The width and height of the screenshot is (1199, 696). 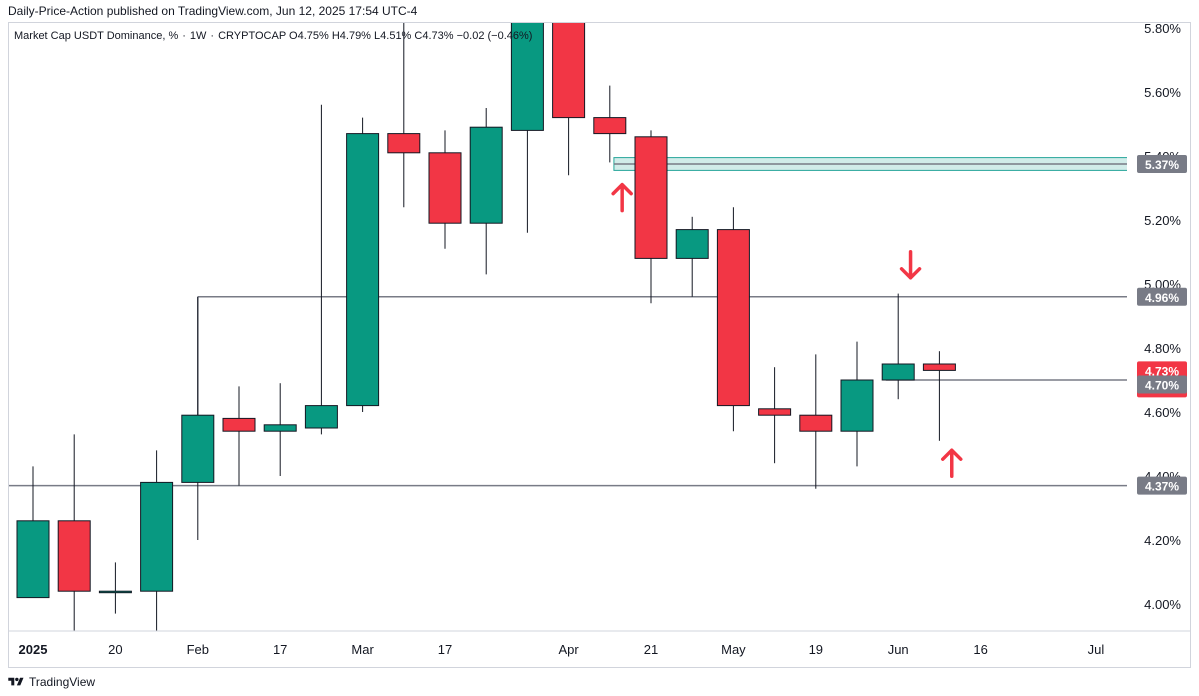 What do you see at coordinates (980, 649) in the screenshot?
I see `x-tick-label: 16` at bounding box center [980, 649].